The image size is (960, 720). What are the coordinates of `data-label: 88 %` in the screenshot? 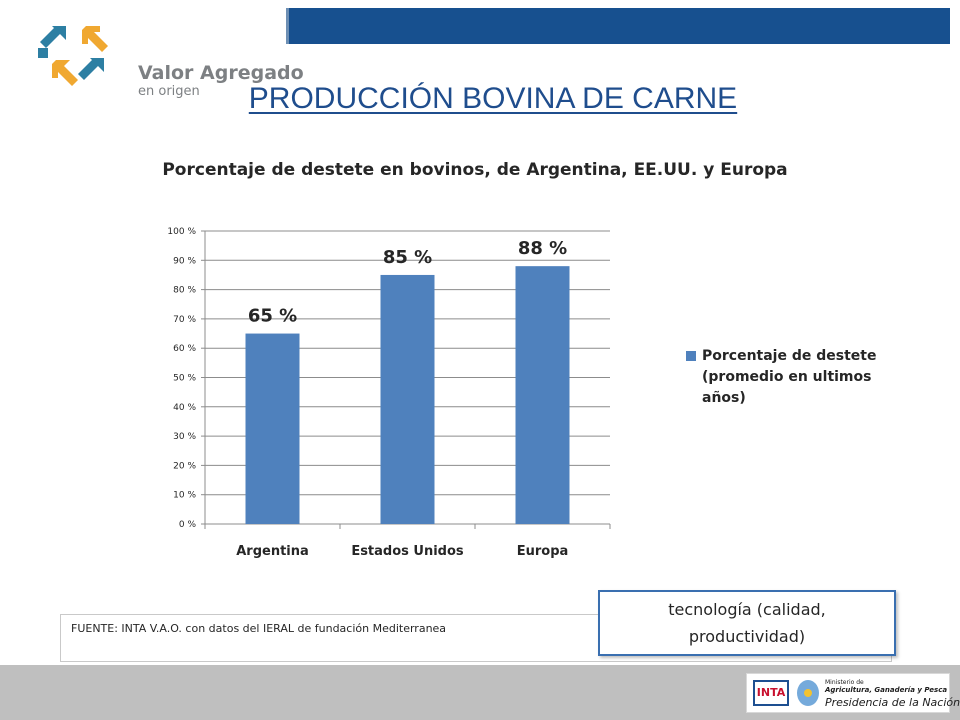 It's located at (542, 248).